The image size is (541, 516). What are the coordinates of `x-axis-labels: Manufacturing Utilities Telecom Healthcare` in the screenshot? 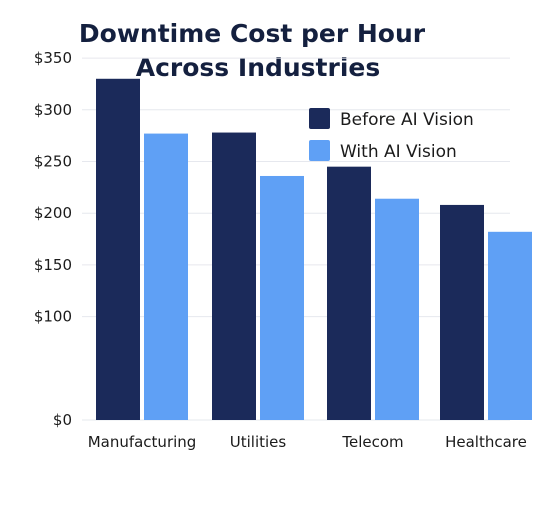 It's located at (307, 442).